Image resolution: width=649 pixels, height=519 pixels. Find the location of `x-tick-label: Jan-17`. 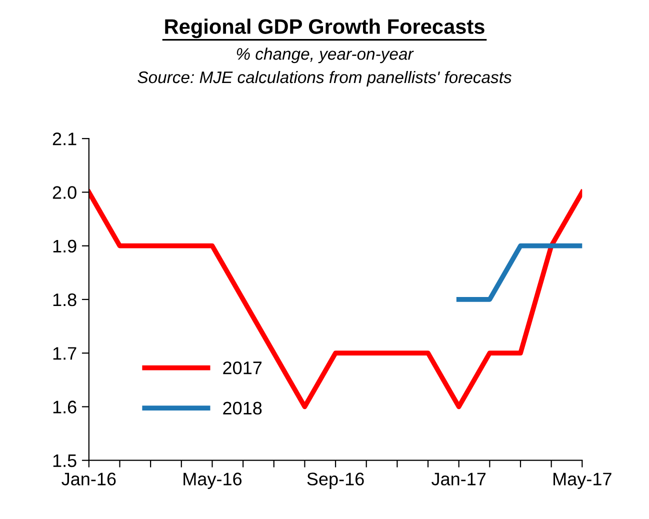

x-tick-label: Jan-17 is located at coordinates (459, 479).